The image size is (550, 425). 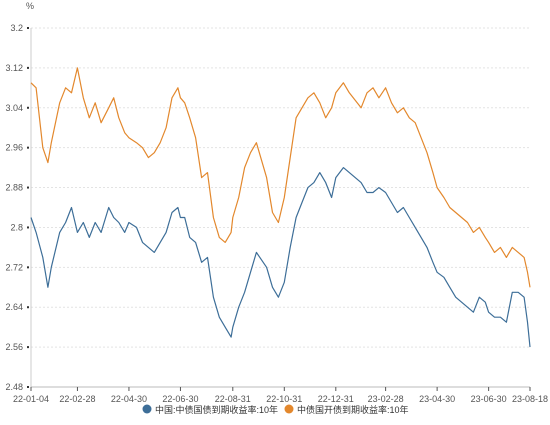 What do you see at coordinates (386, 399) in the screenshot?
I see `x-tick-label: 23-02-28` at bounding box center [386, 399].